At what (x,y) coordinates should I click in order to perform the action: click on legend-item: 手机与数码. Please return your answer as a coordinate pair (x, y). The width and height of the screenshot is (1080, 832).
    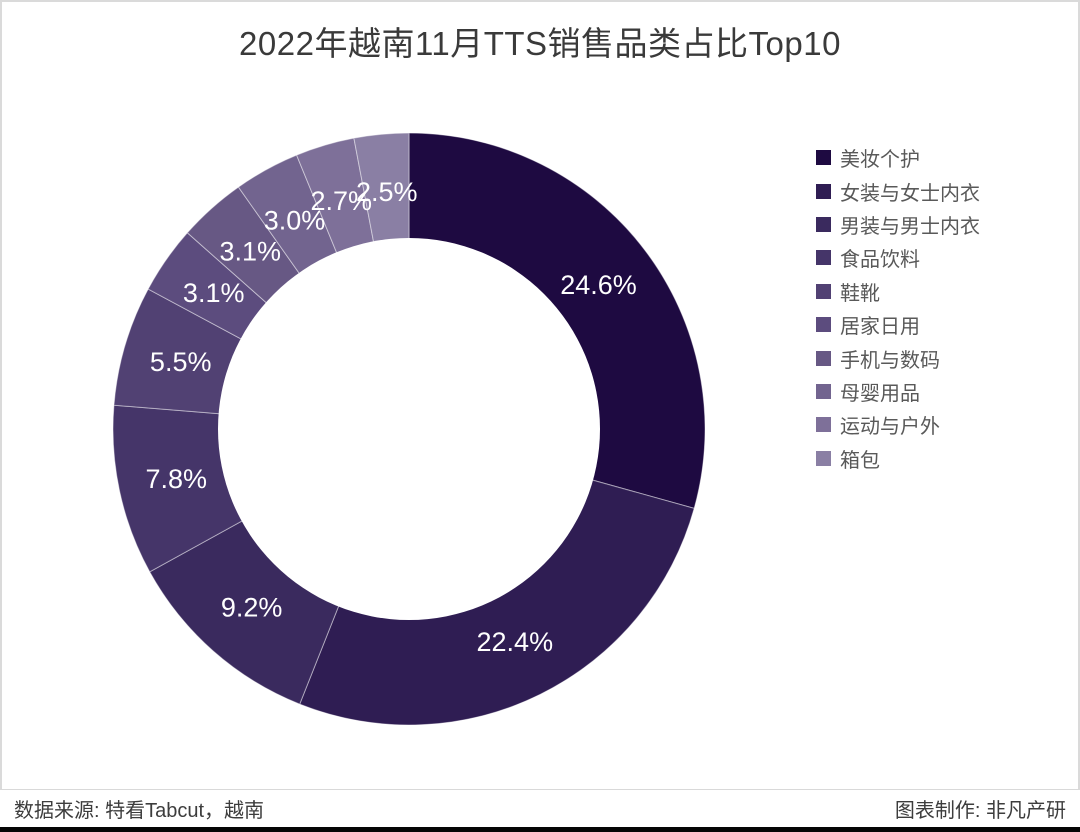
    Looking at the image, I should click on (898, 357).